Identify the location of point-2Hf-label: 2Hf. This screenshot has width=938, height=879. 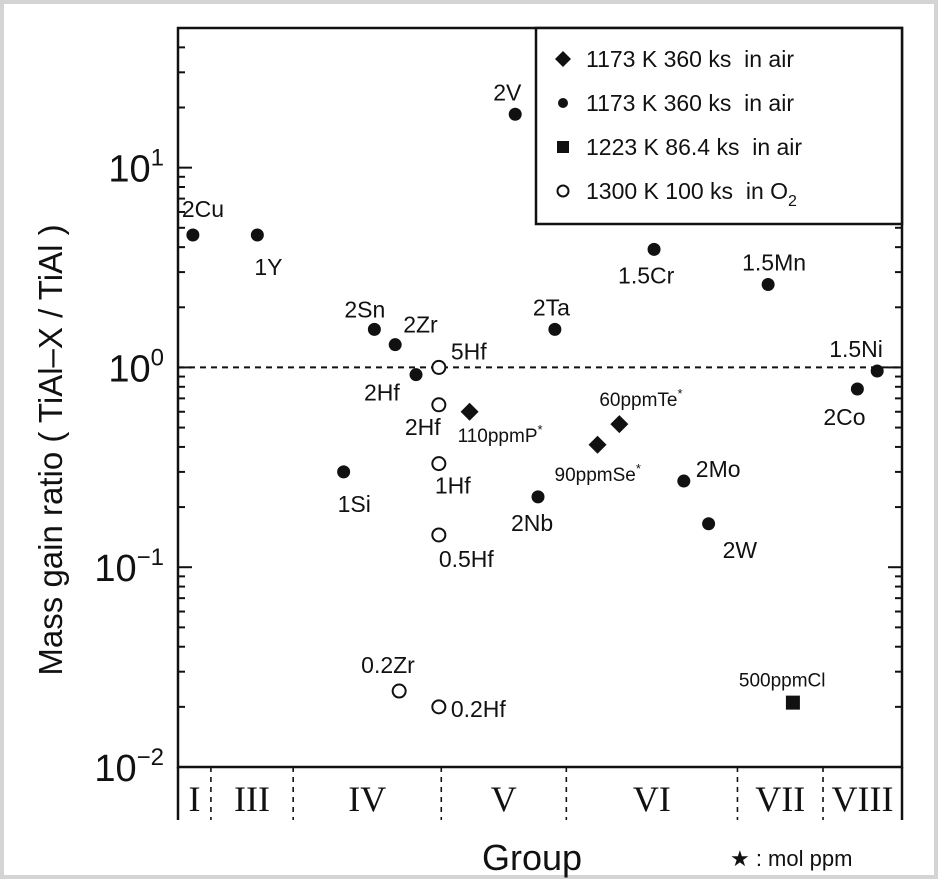
(423, 427).